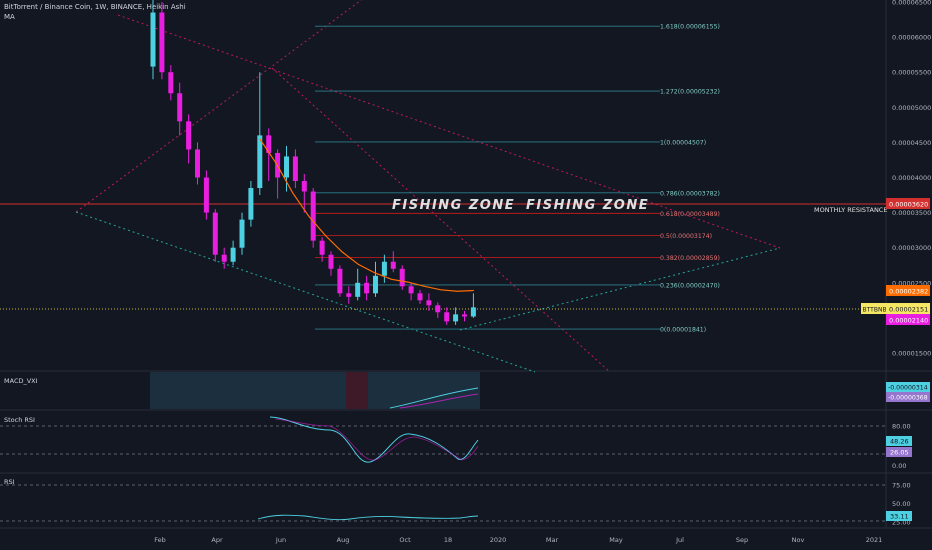 This screenshot has width=932, height=550. What do you see at coordinates (899, 517) in the screenshot?
I see `rsi-value: 33.11` at bounding box center [899, 517].